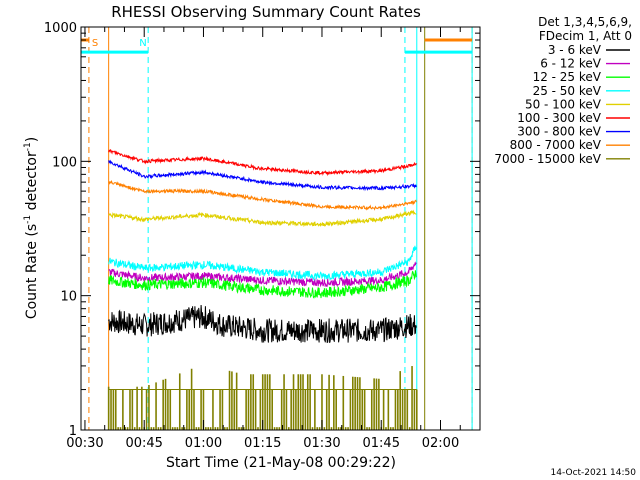  I want to click on x-axis-label: Start Time (21-May-08 00:29:22), so click(281, 463).